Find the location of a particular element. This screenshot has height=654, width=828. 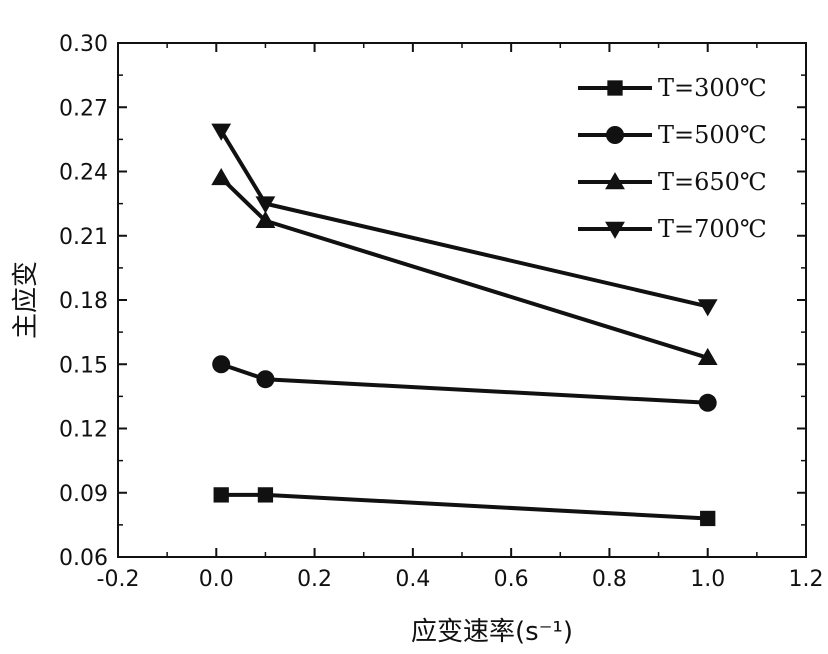

legend-item: T=700℃ is located at coordinates (672, 229).